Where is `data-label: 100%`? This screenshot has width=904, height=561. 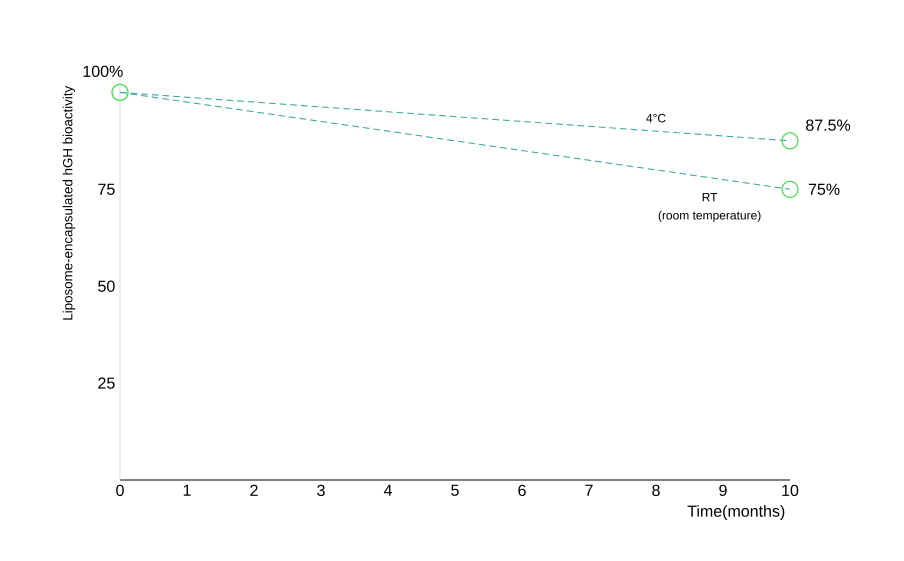
data-label: 100% is located at coordinates (103, 71).